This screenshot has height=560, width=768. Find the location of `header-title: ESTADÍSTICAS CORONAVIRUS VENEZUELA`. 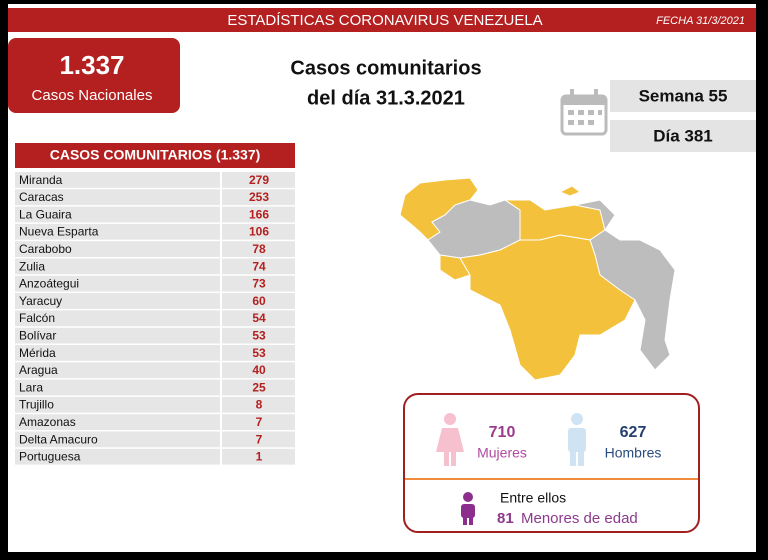

header-title: ESTADÍSTICAS CORONAVIRUS VENEZUELA is located at coordinates (384, 20).